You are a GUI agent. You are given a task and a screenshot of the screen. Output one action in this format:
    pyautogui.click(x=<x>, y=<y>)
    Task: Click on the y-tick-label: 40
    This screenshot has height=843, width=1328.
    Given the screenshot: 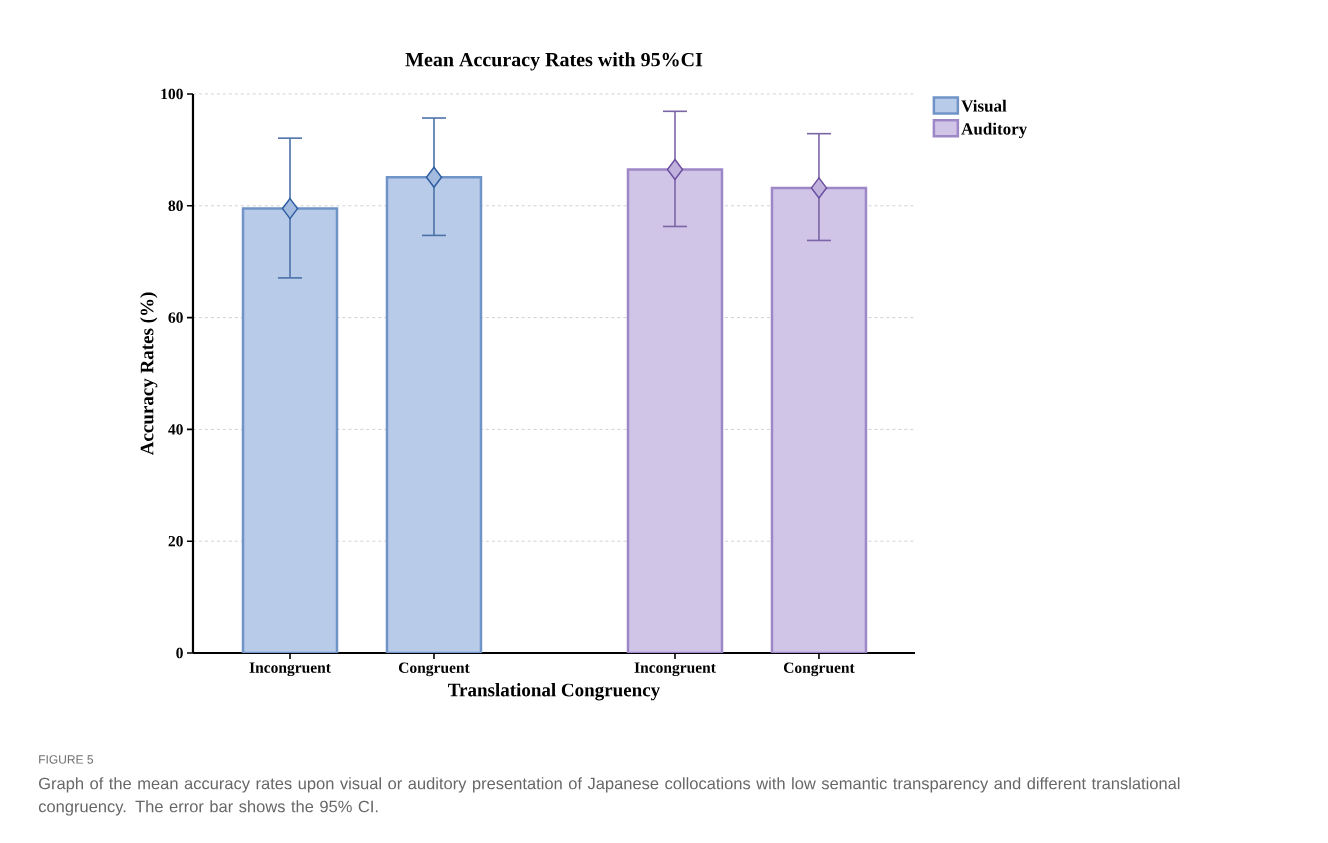 What is the action you would take?
    pyautogui.click(x=175, y=429)
    